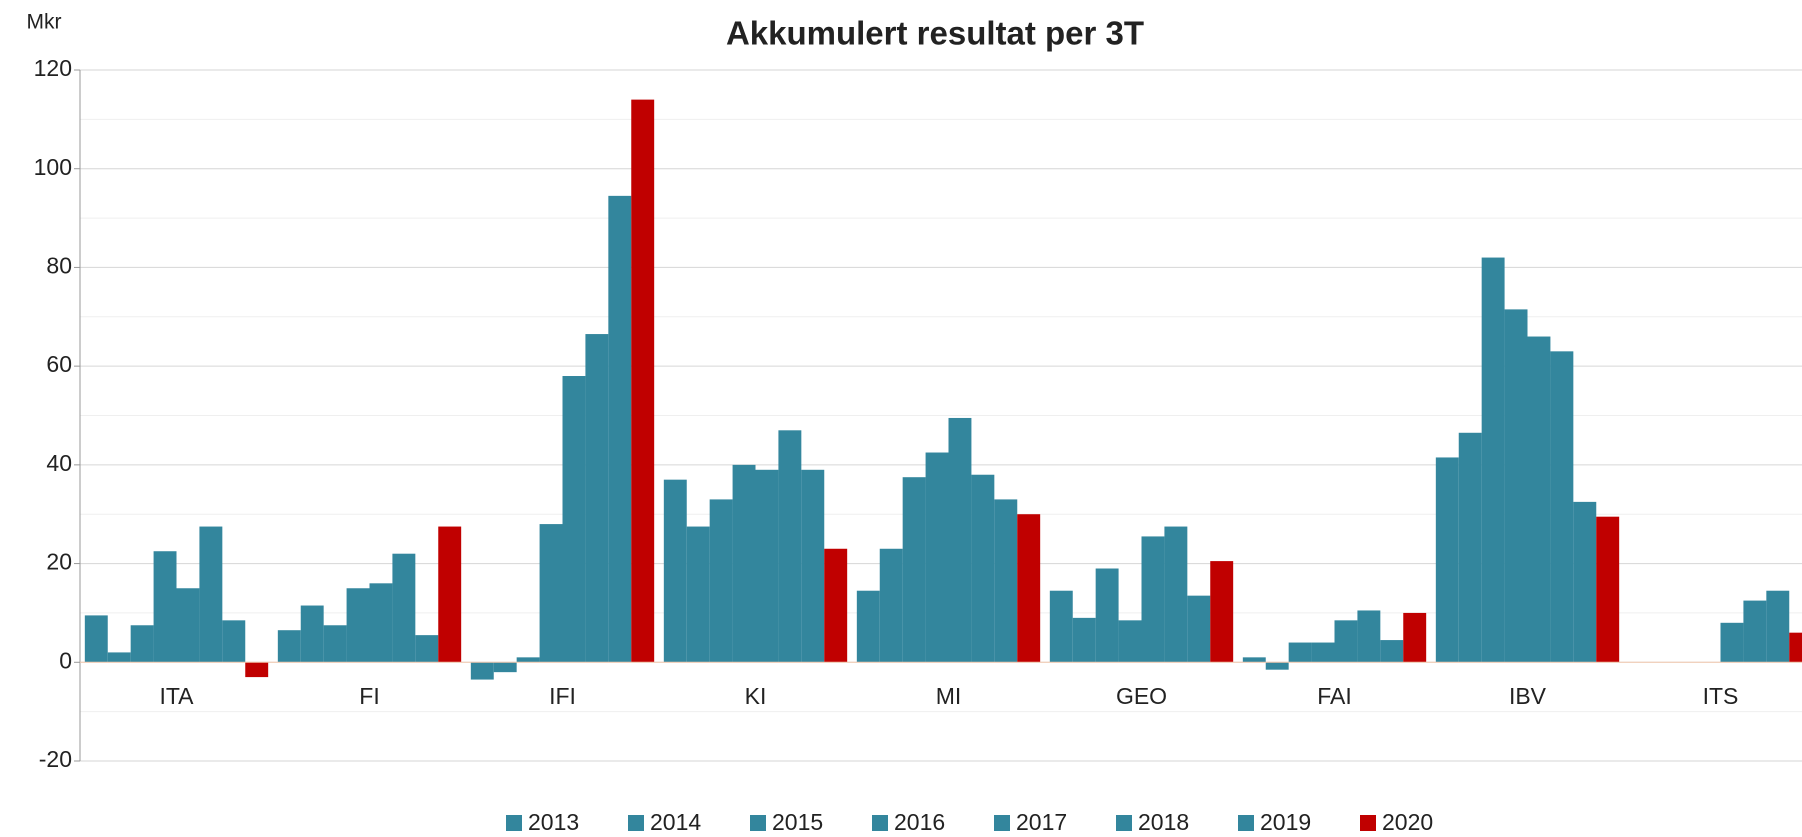 The image size is (1802, 837). I want to click on legend-label: 2019, so click(1285, 822).